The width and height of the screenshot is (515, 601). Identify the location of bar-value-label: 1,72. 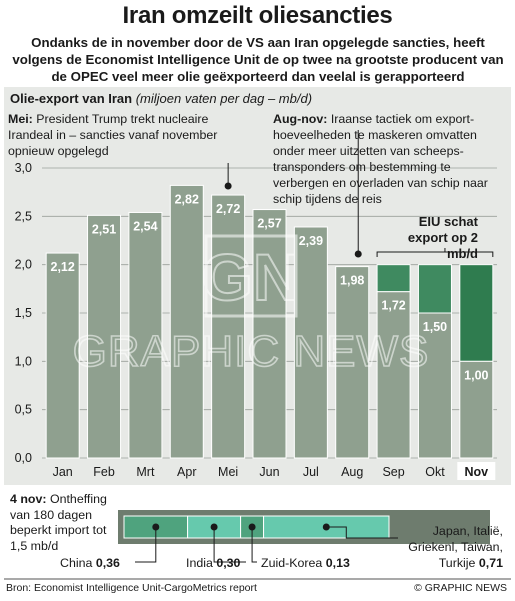
(393, 306).